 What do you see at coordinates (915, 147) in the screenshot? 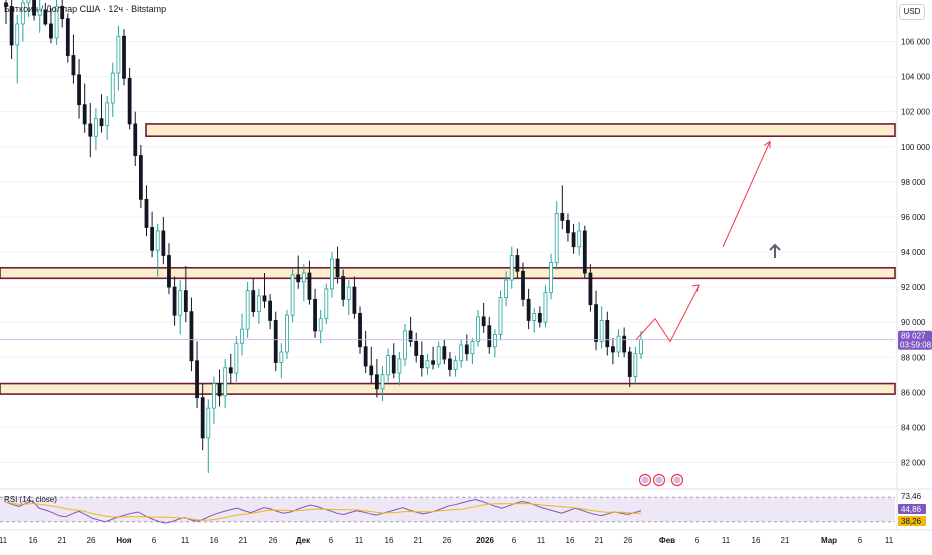
I see `price-tick-label: 100 000` at bounding box center [915, 147].